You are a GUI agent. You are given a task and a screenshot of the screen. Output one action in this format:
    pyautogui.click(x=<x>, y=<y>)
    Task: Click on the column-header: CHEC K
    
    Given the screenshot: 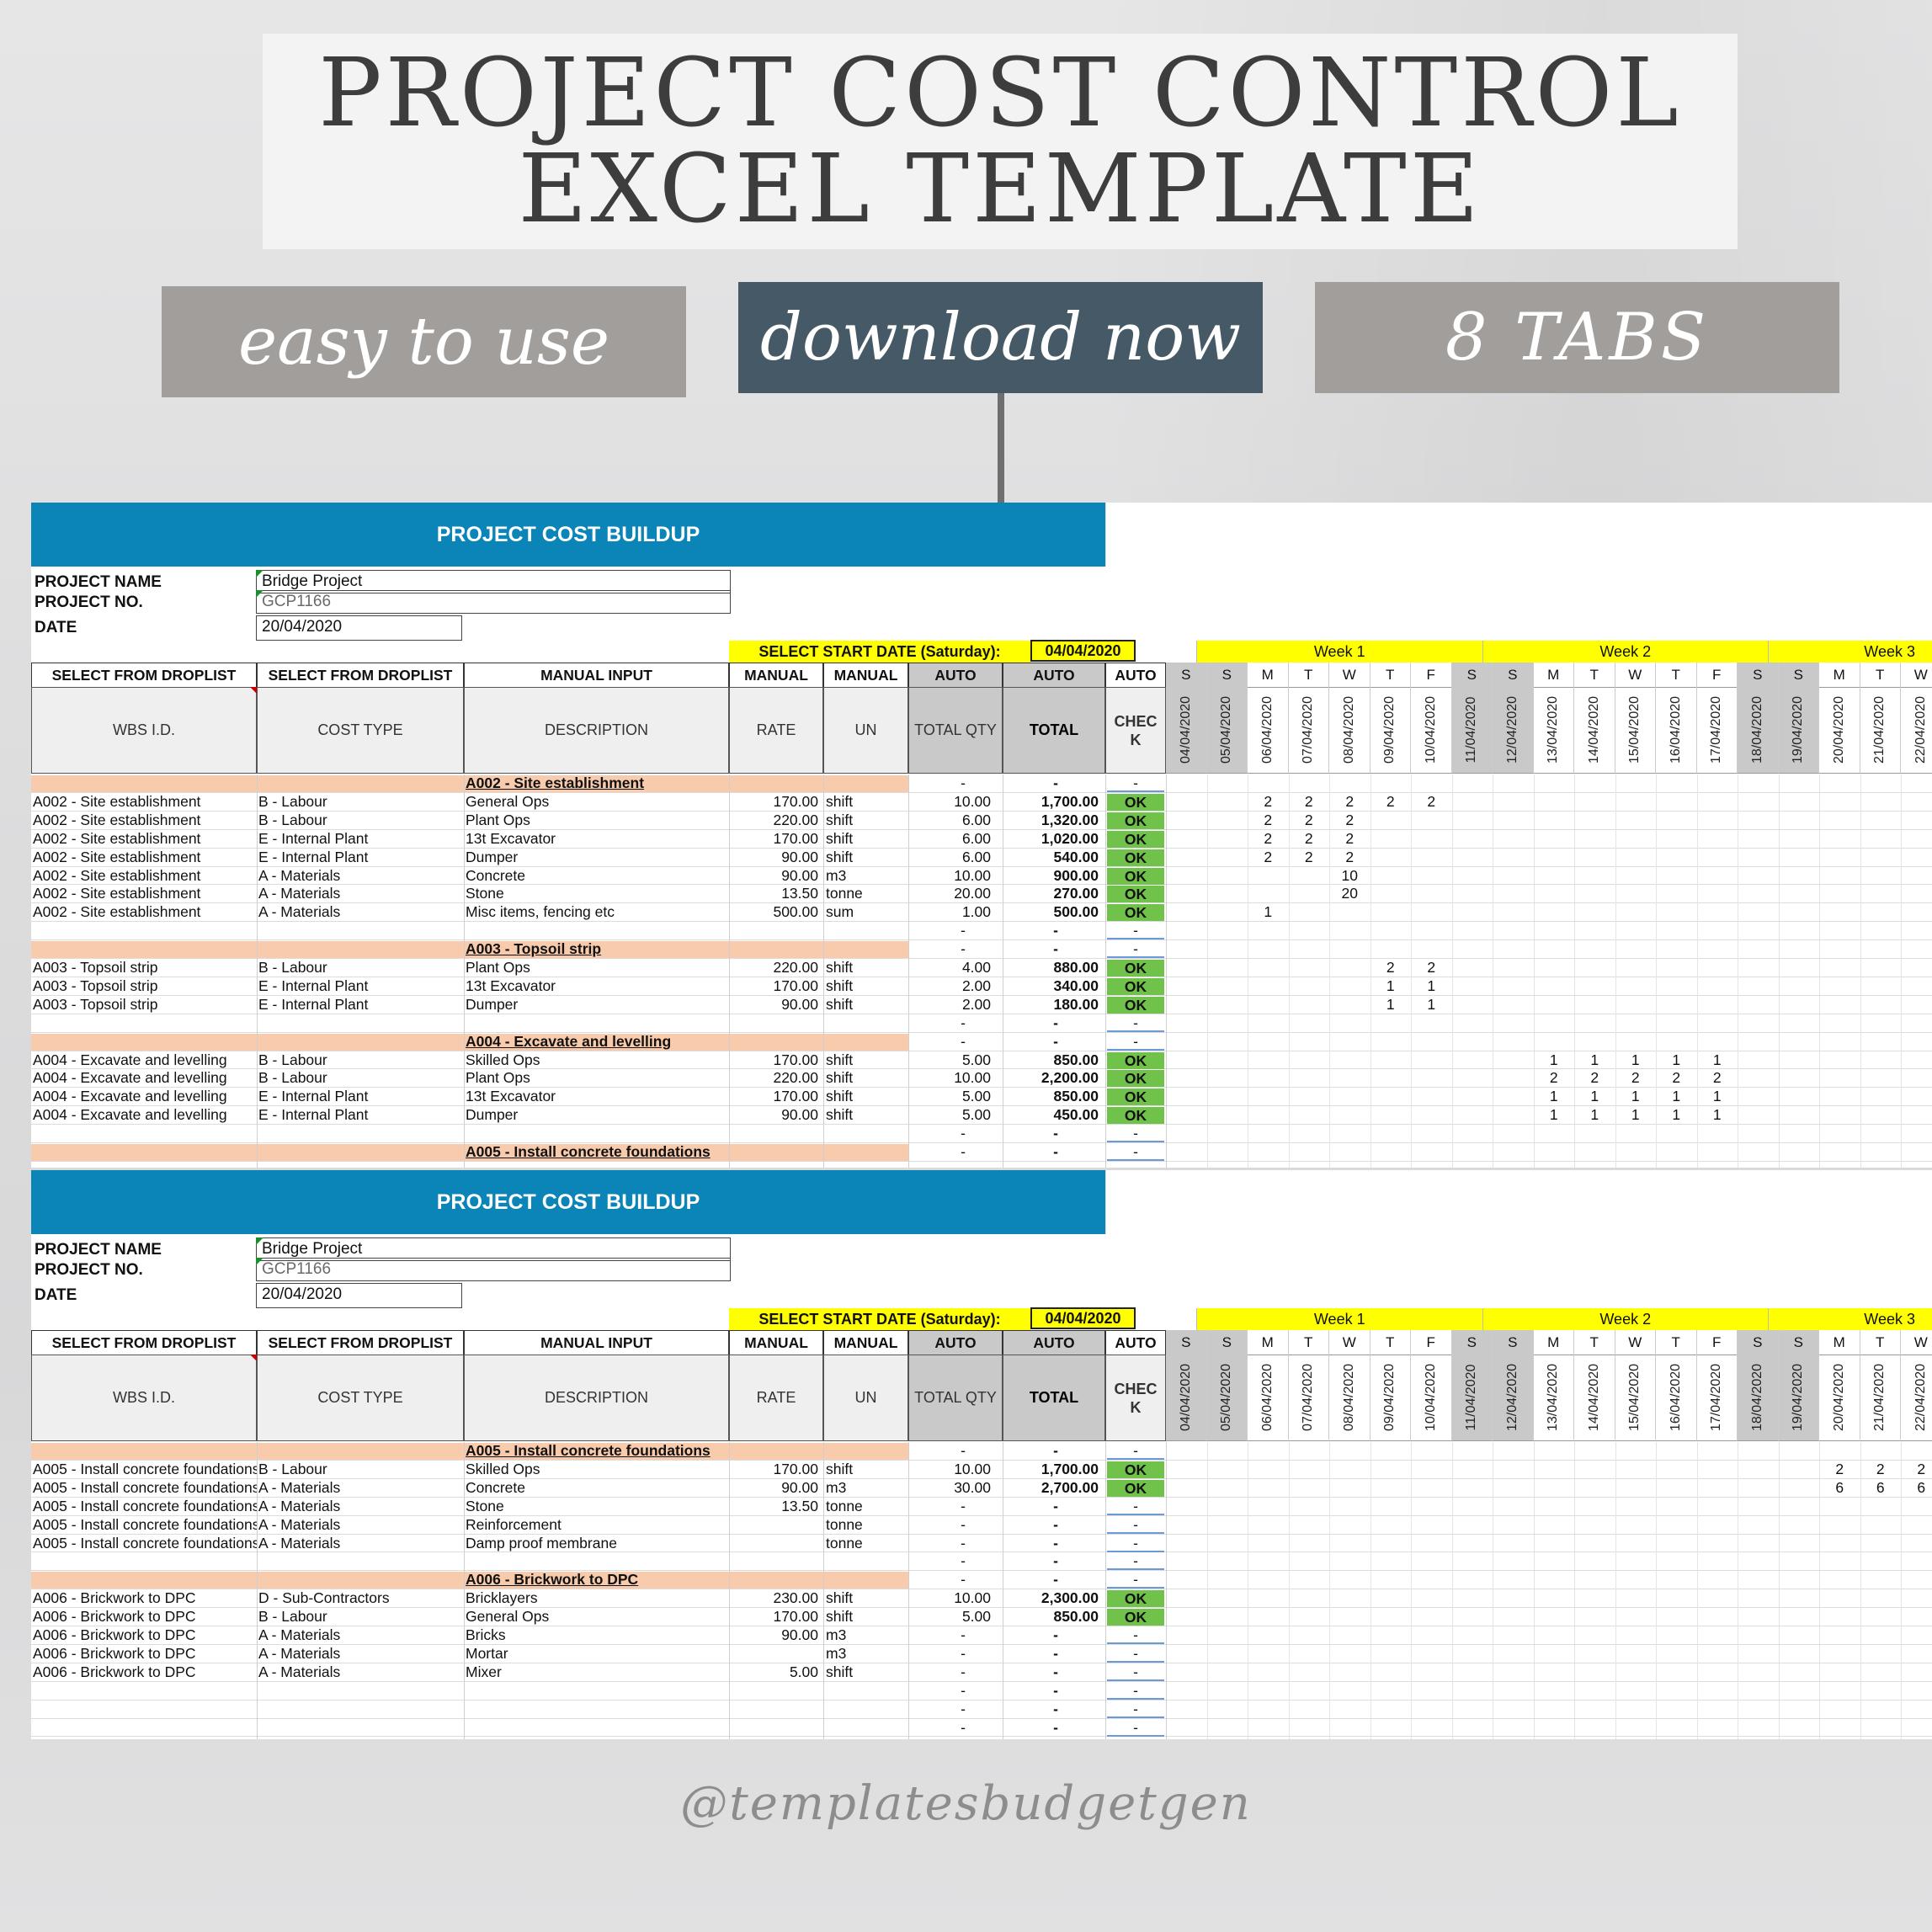 What is the action you would take?
    pyautogui.click(x=1135, y=1398)
    